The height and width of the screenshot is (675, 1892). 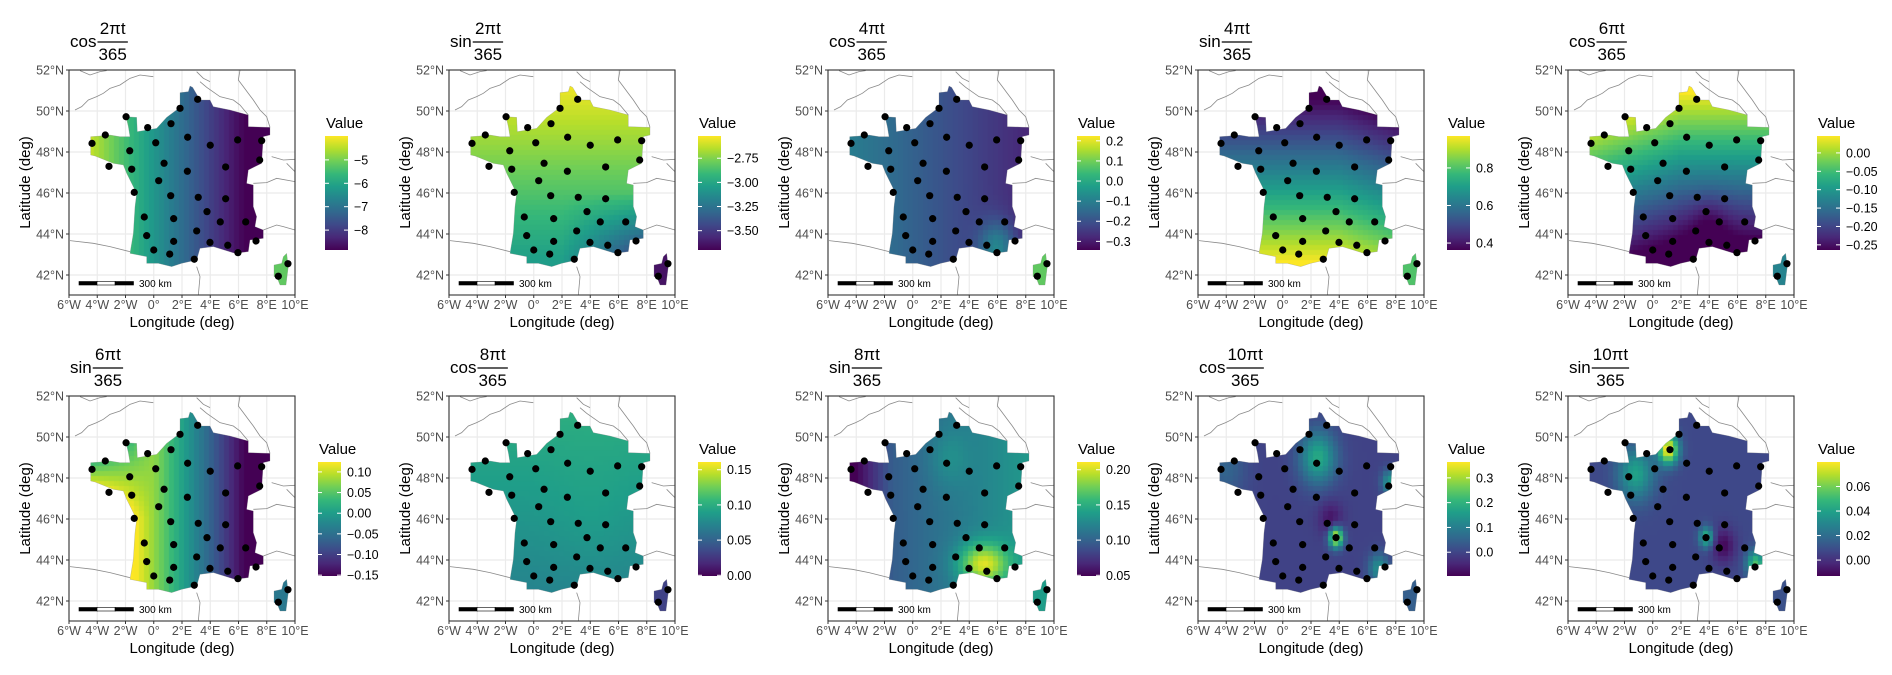 I want to click on legend-tick-label: 0.15, so click(x=739, y=470).